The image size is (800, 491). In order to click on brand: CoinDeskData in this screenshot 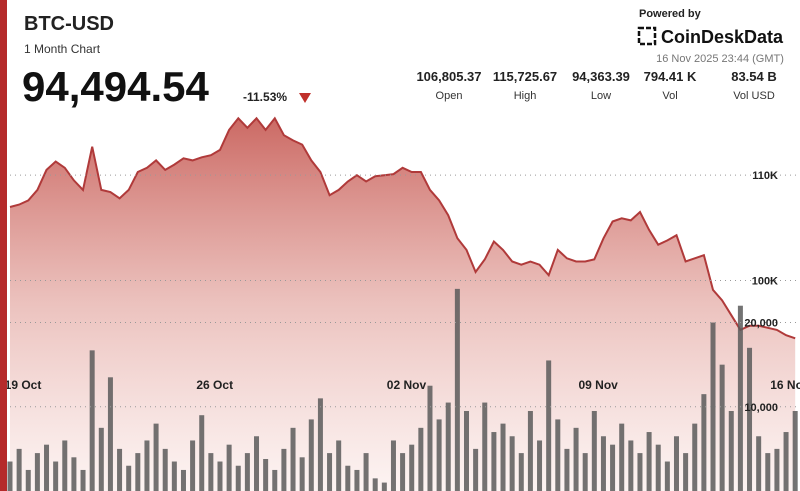, I will do `click(722, 37)`.